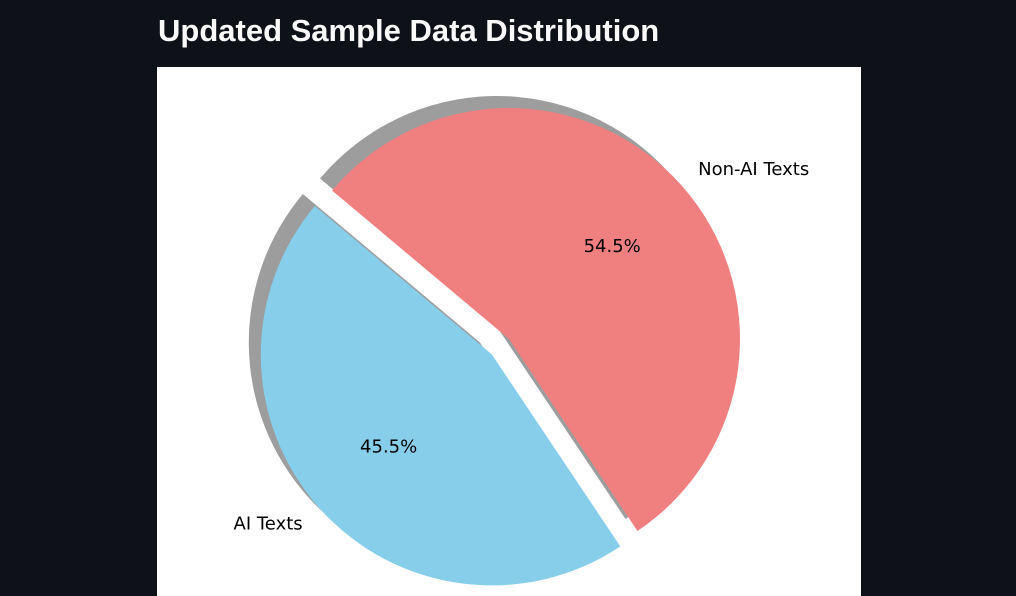 This screenshot has width=1016, height=596. Describe the element at coordinates (612, 246) in the screenshot. I see `pie-percent-label-non-ai-texts: 54.5%` at that location.